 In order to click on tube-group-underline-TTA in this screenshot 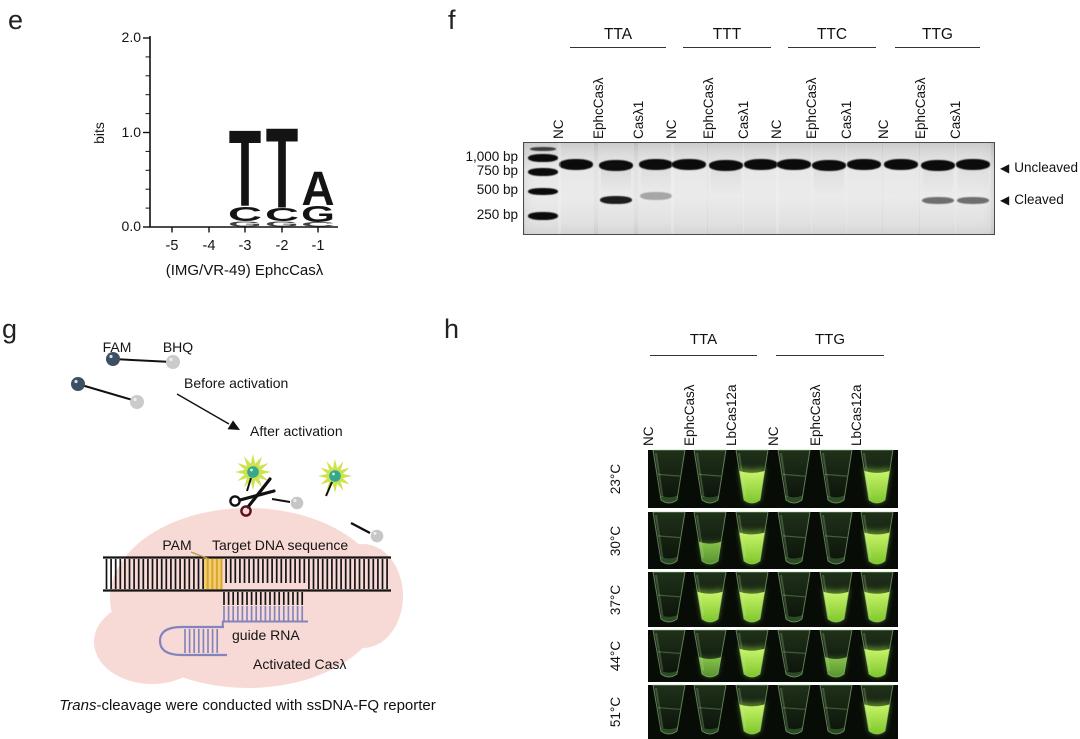, I will do `click(703, 355)`.